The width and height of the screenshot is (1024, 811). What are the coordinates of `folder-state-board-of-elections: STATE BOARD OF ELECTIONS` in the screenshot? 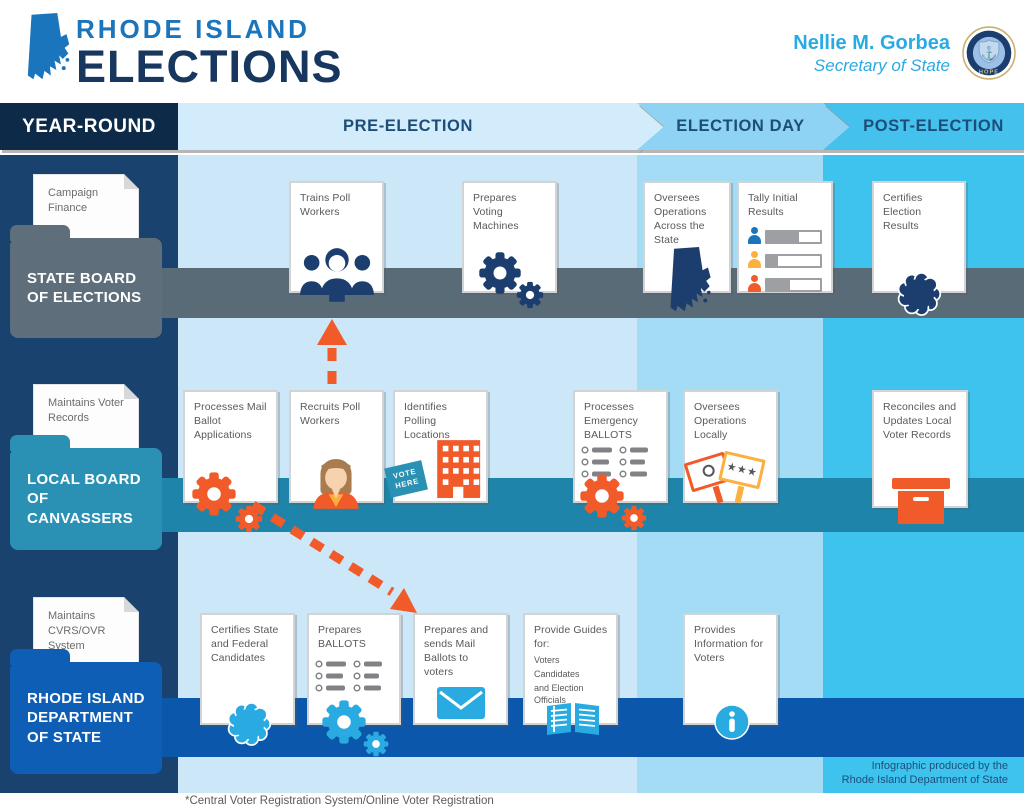 It's located at (86, 281).